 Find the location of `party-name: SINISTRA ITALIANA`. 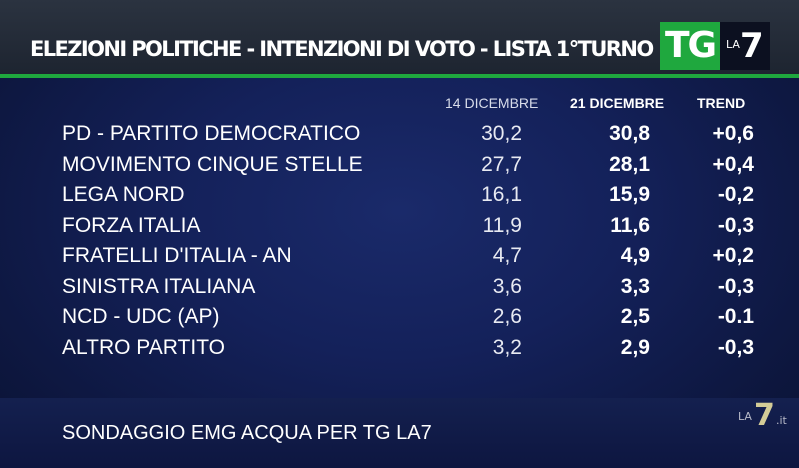

party-name: SINISTRA ITALIANA is located at coordinates (159, 286).